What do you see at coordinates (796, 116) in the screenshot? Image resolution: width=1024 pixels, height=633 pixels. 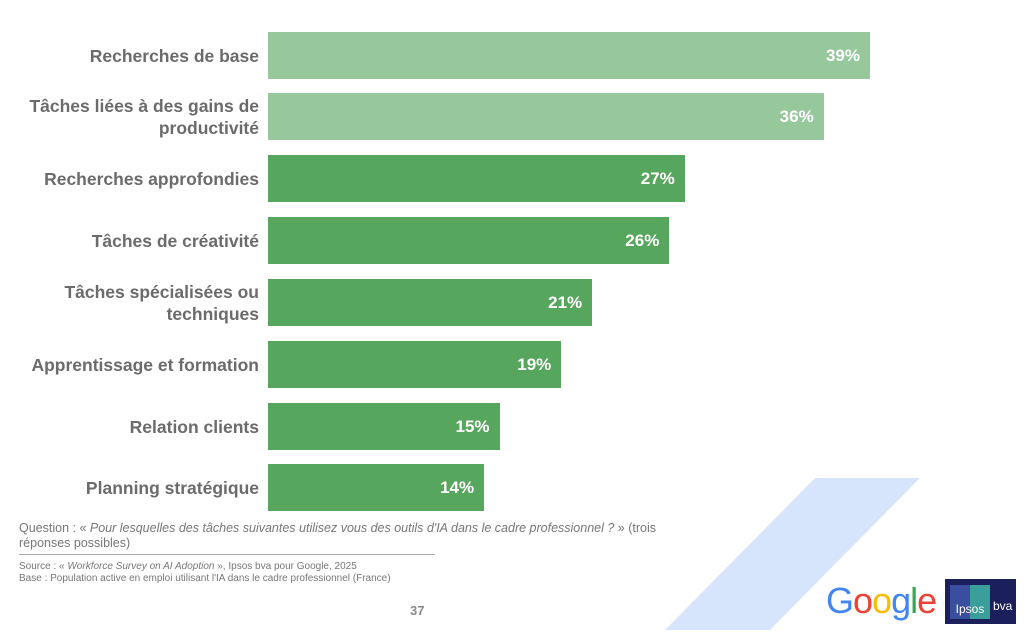 I see `data-label: 36%` at bounding box center [796, 116].